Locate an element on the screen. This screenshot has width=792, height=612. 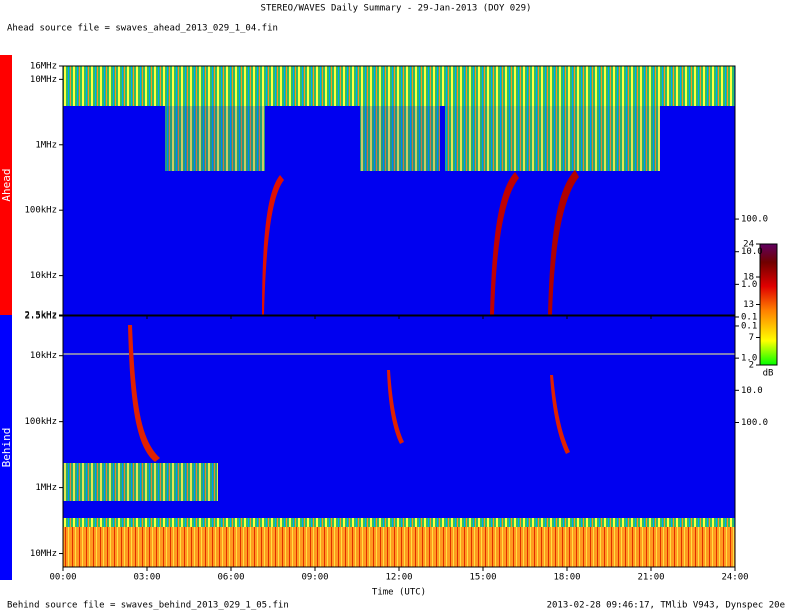
x-tick-label: 00:00 is located at coordinates (62, 578).